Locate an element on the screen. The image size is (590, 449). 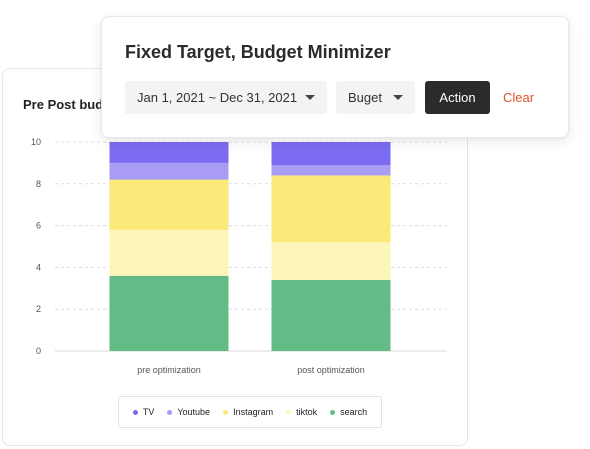
chart-legend: TV Youtube Instagram tiktok search is located at coordinates (250, 412).